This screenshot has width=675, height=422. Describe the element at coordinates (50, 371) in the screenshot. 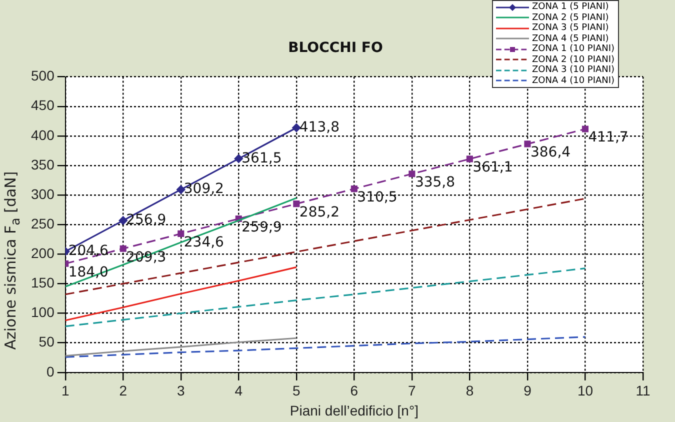

I see `y-tick-label: 0` at that location.